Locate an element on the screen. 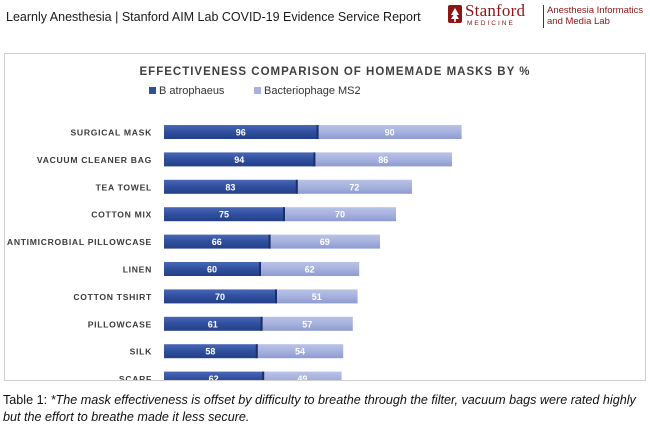  category-label: SILK is located at coordinates (141, 352).